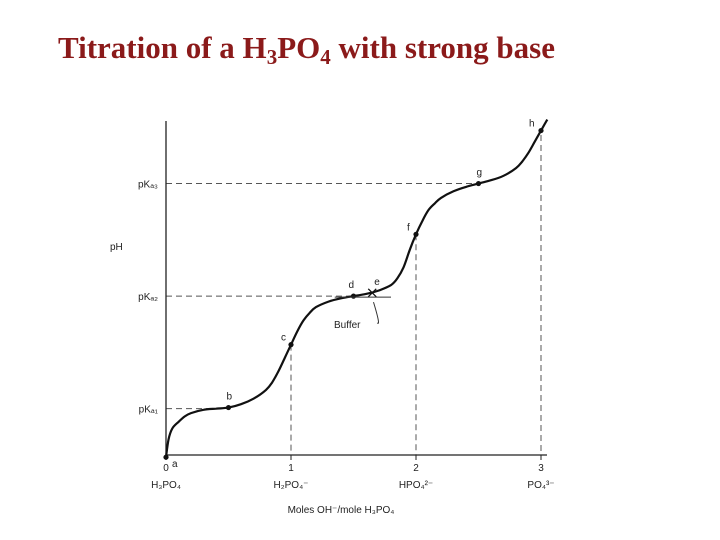 The width and height of the screenshot is (720, 540). I want to click on data-point-c, so click(291, 345).